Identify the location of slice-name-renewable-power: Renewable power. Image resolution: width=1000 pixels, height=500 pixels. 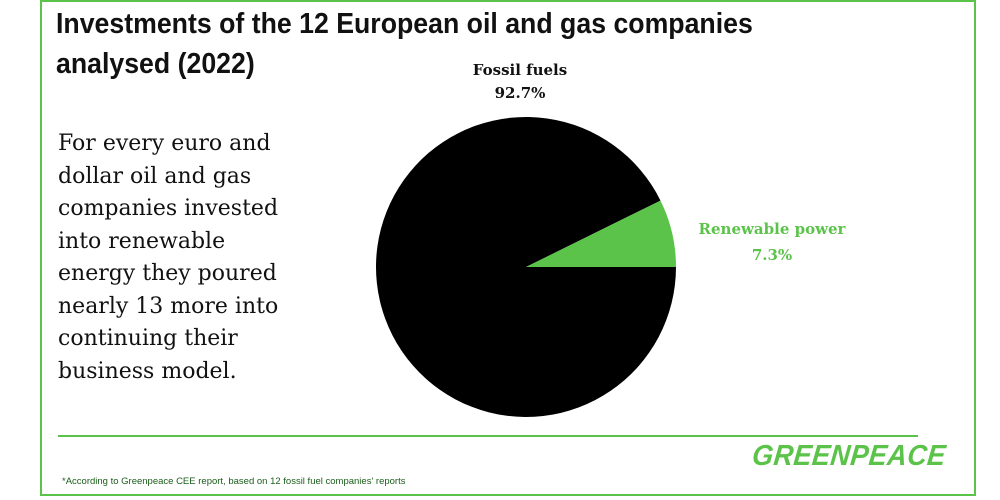
(773, 229).